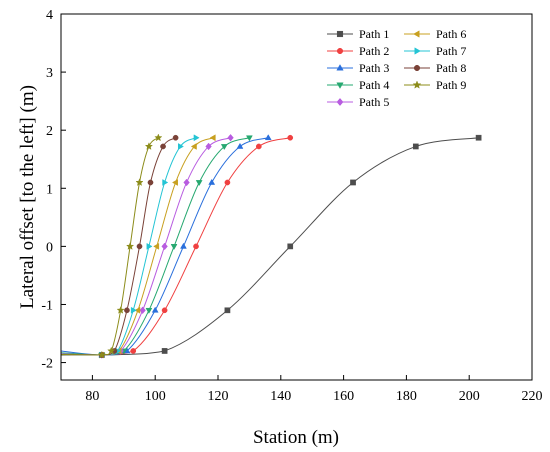 This screenshot has height=452, width=550. I want to click on legend-label: Path 4, so click(374, 85).